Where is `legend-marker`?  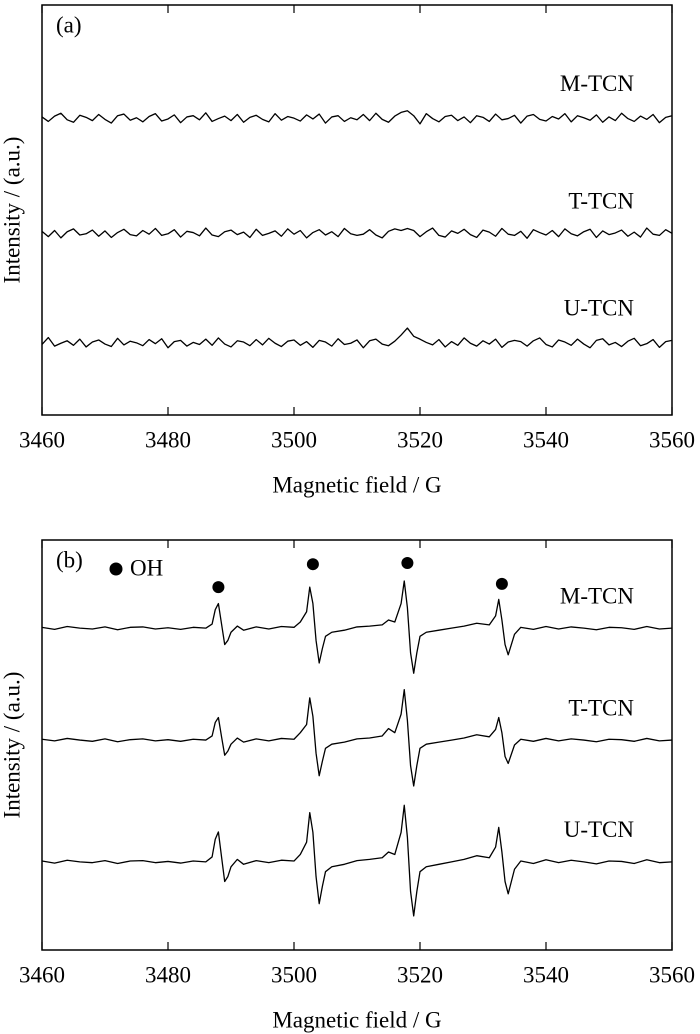
legend-marker is located at coordinates (116, 569).